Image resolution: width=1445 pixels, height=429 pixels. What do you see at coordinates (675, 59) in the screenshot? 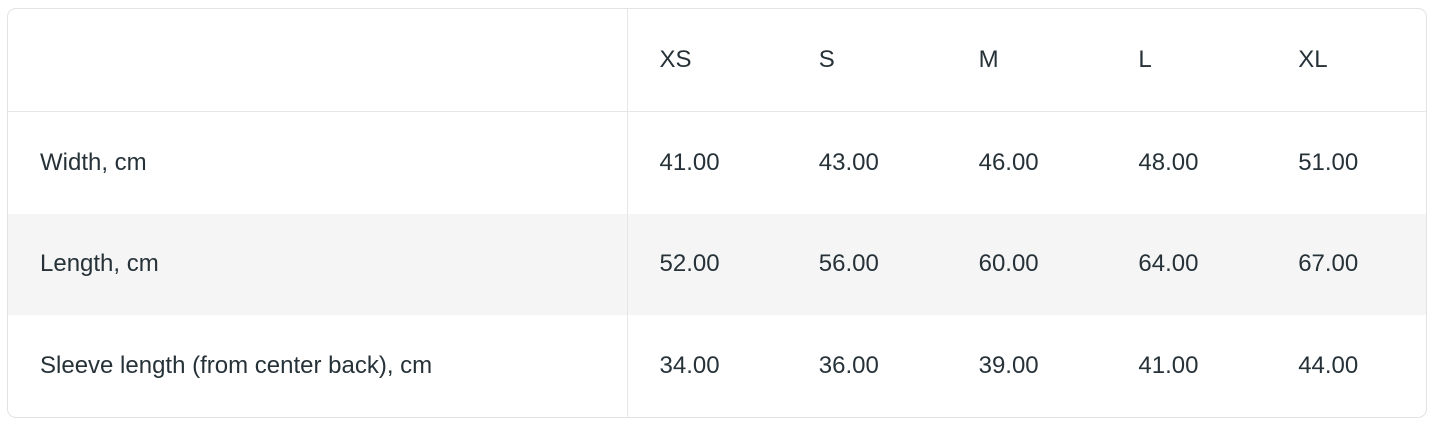
I see `column-header-xs: XS` at bounding box center [675, 59].